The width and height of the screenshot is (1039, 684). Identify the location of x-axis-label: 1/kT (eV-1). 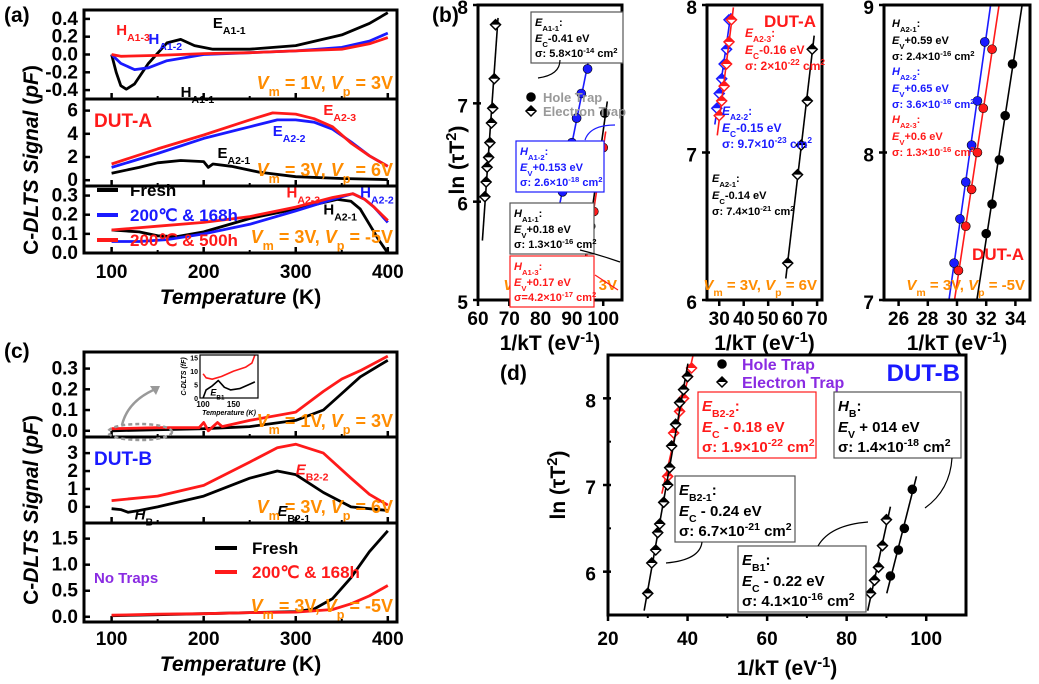
(787, 667).